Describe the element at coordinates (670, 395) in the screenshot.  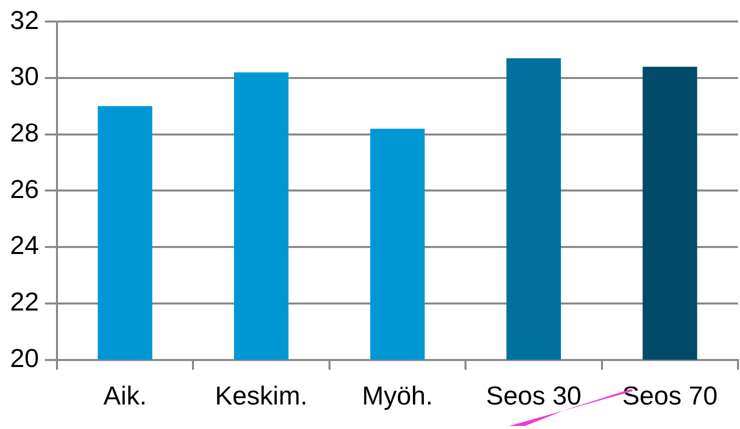
I see `x-tick-label: Seos 70` at that location.